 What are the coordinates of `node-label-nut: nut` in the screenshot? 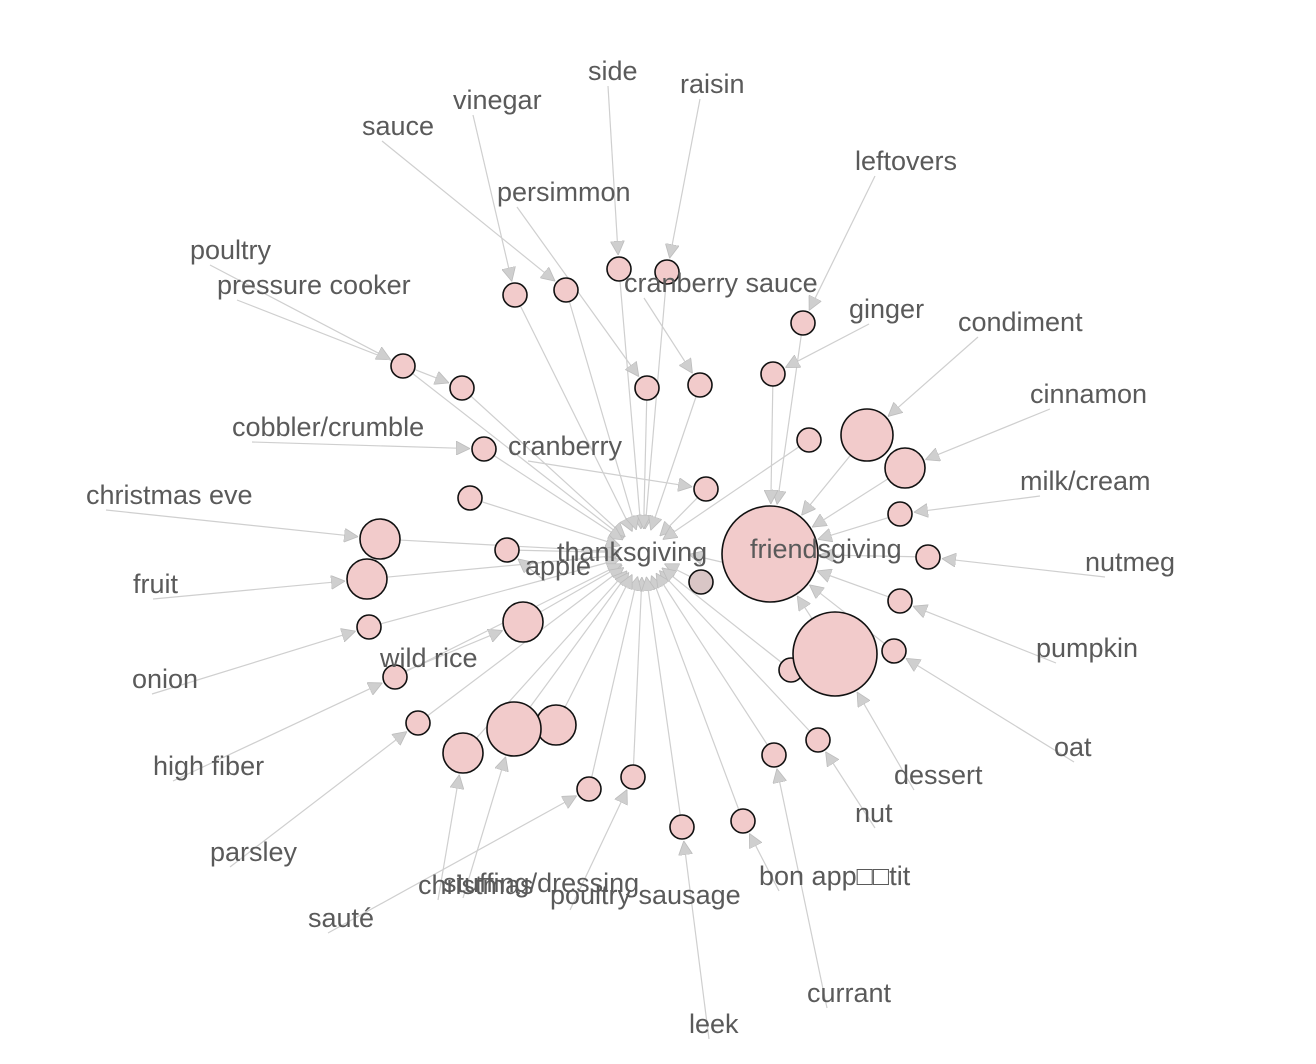 It's located at (874, 813).